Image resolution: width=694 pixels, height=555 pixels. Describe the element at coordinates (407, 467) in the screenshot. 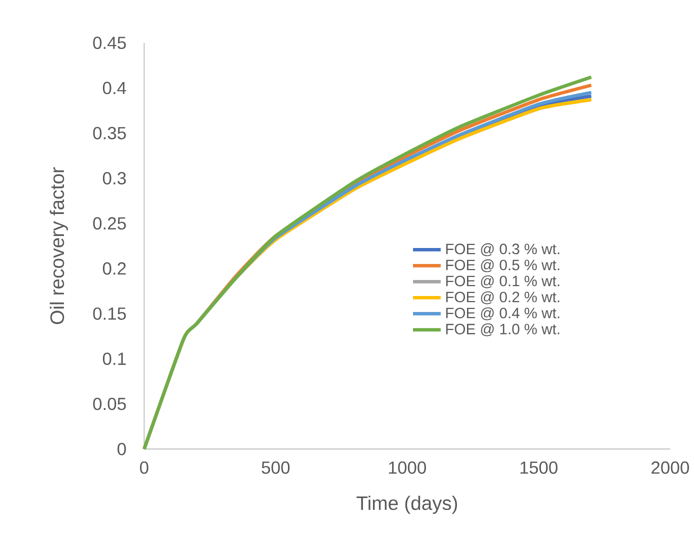

I see `x-tick-label: 1000` at that location.